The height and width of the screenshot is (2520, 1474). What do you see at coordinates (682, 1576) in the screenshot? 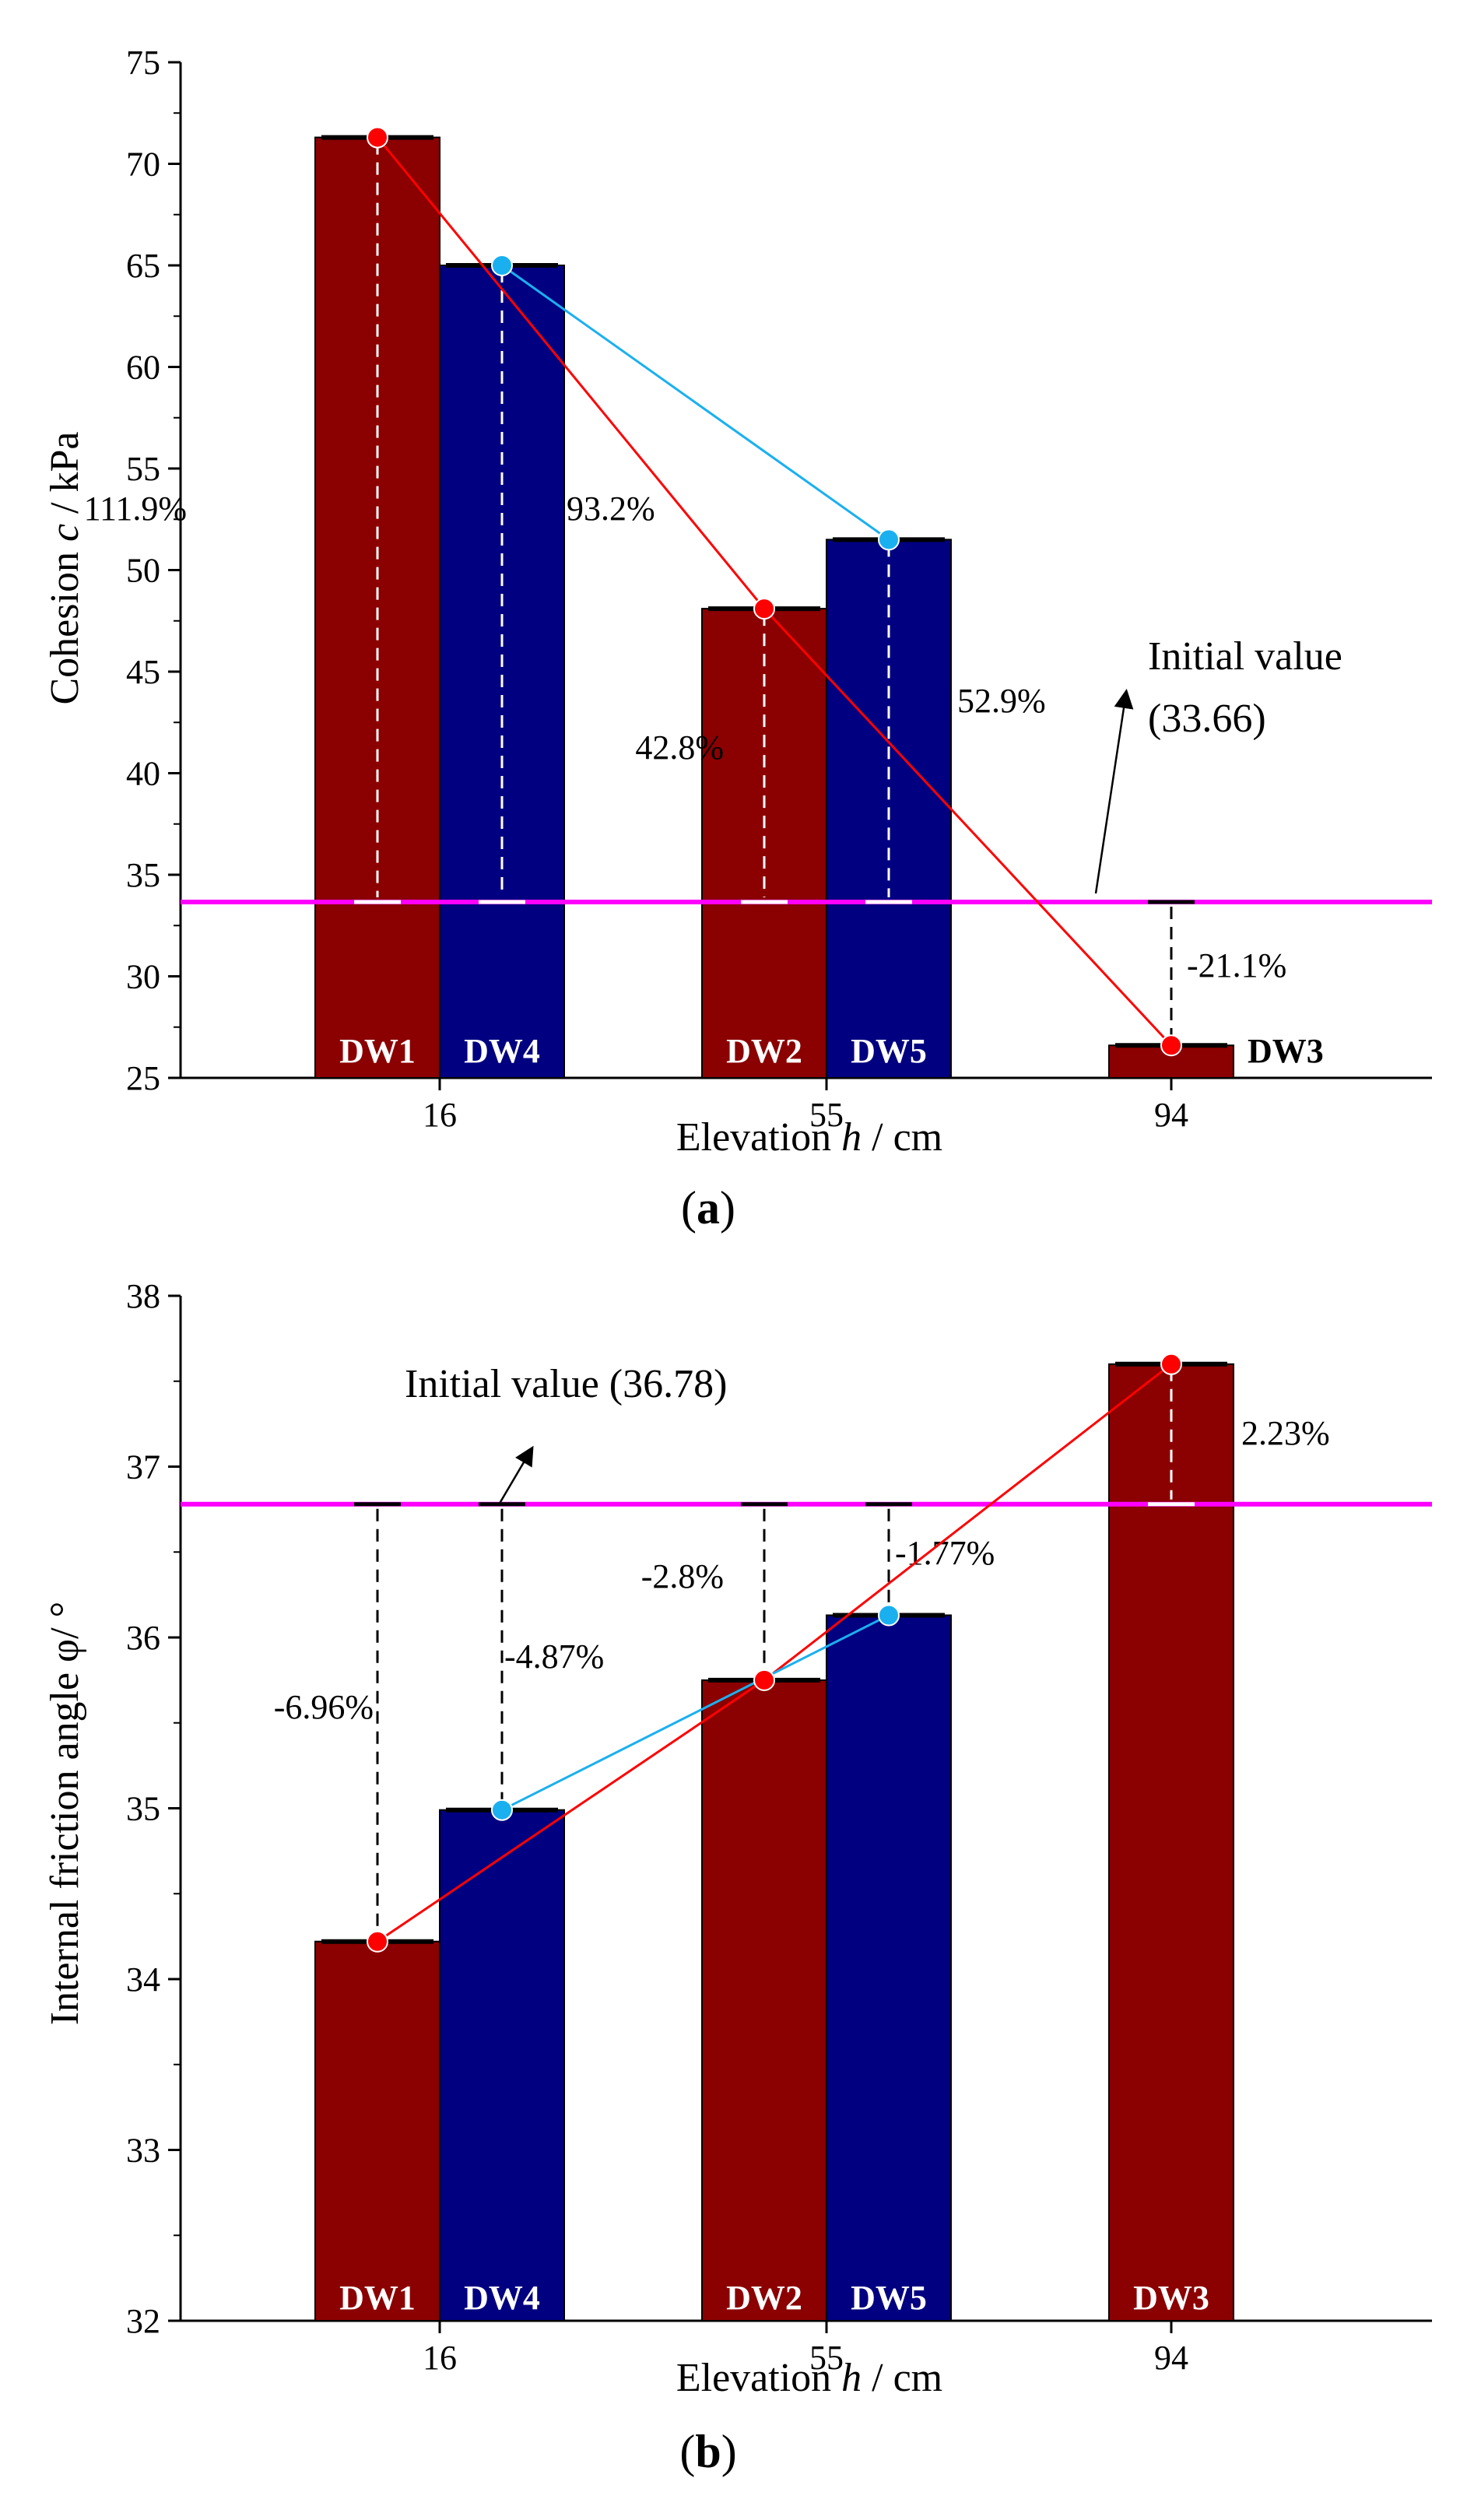
I see `percent-label-DW2: -2.8%` at bounding box center [682, 1576].